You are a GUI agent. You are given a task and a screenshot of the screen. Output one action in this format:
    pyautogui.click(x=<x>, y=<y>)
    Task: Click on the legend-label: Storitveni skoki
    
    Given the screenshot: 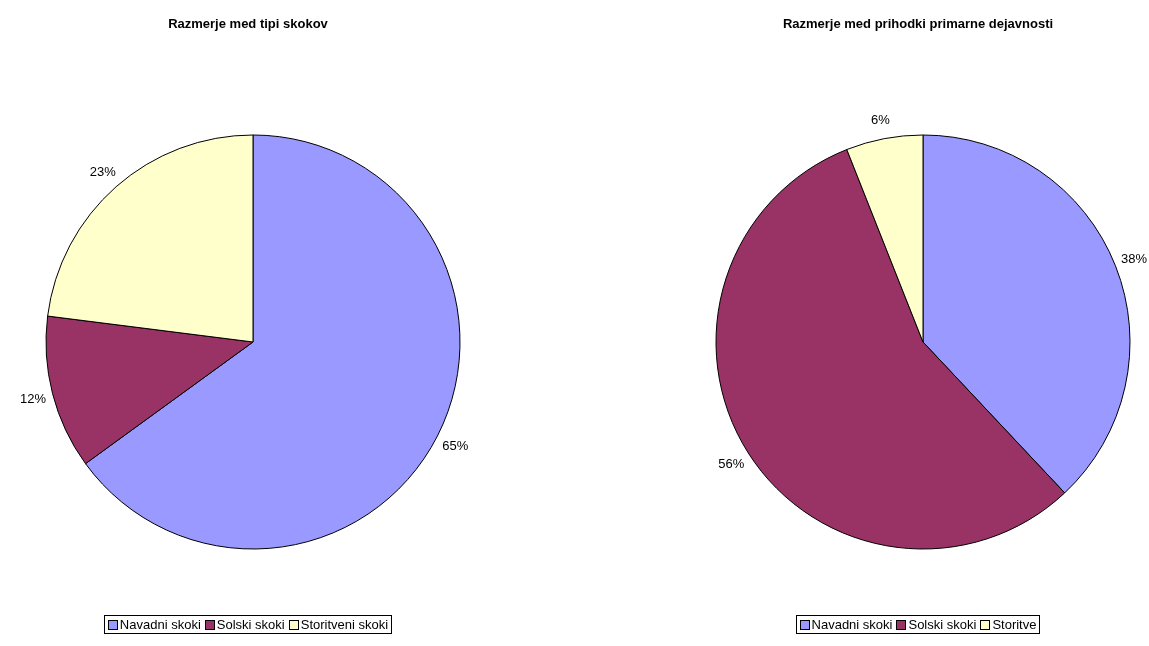 What is the action you would take?
    pyautogui.click(x=344, y=624)
    